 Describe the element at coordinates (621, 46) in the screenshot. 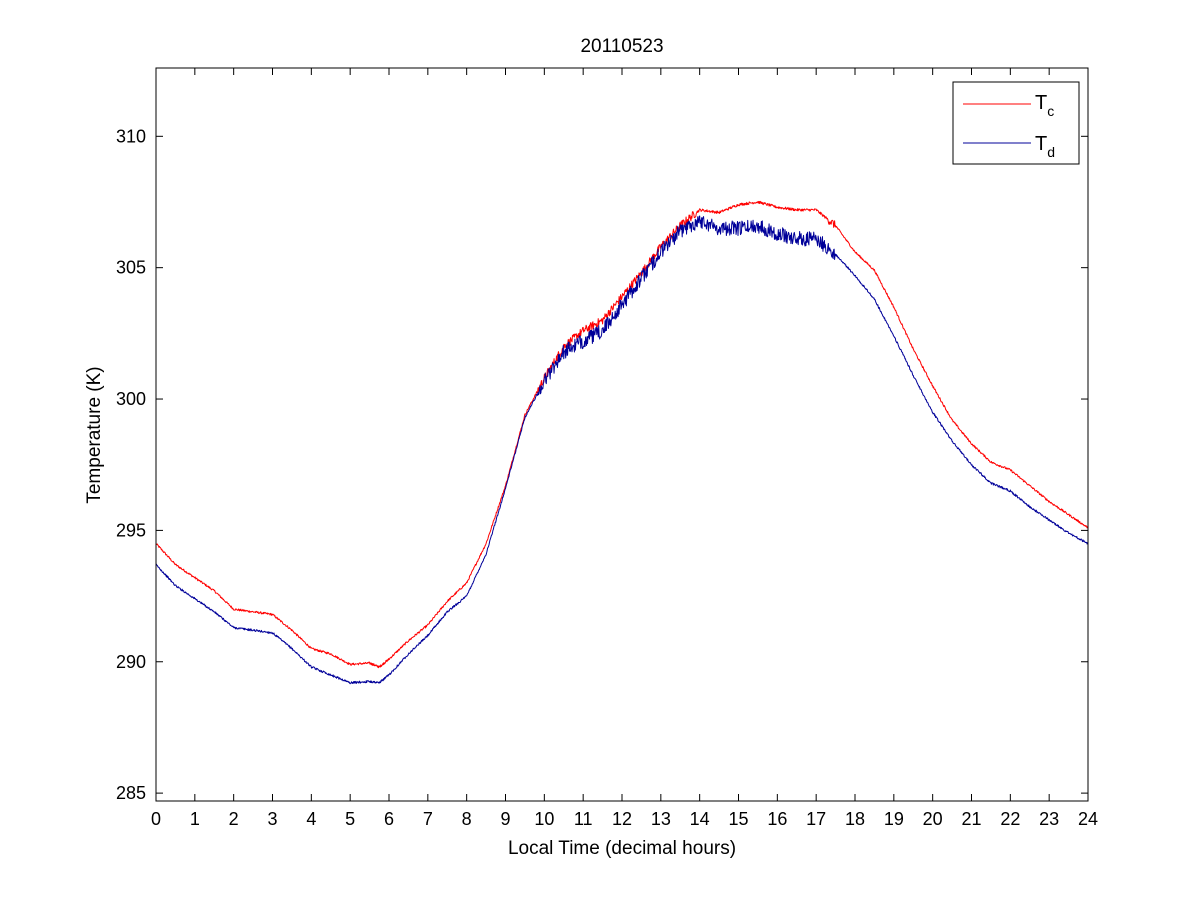

I see `chart-title: 20110523` at that location.